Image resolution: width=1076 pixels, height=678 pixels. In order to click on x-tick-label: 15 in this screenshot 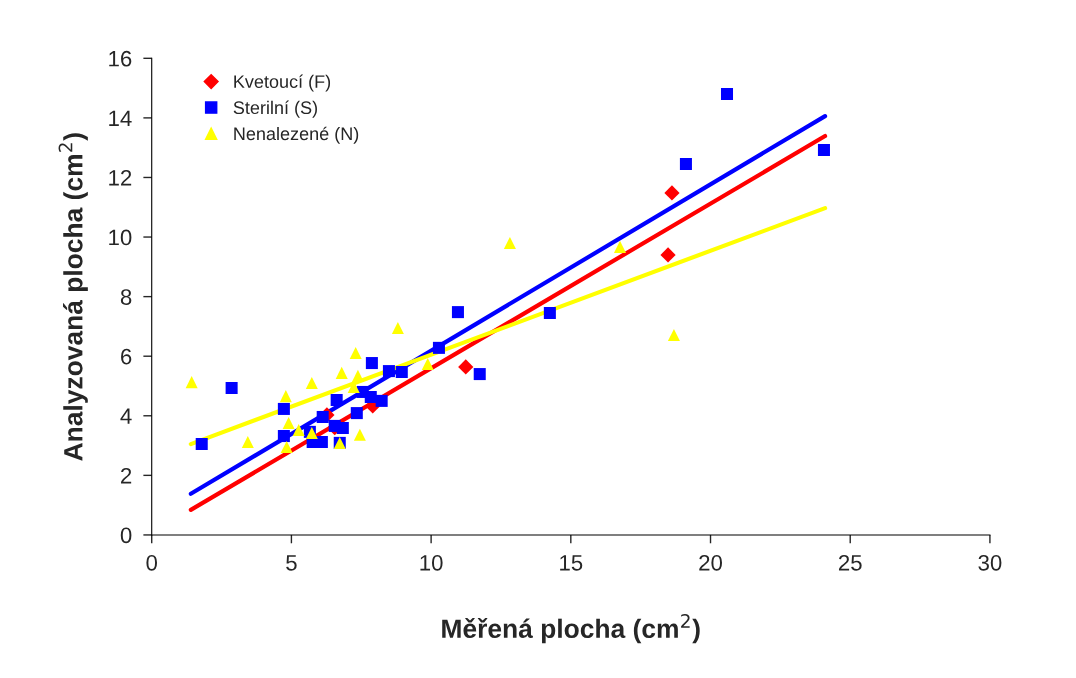, I will do `click(571, 563)`.